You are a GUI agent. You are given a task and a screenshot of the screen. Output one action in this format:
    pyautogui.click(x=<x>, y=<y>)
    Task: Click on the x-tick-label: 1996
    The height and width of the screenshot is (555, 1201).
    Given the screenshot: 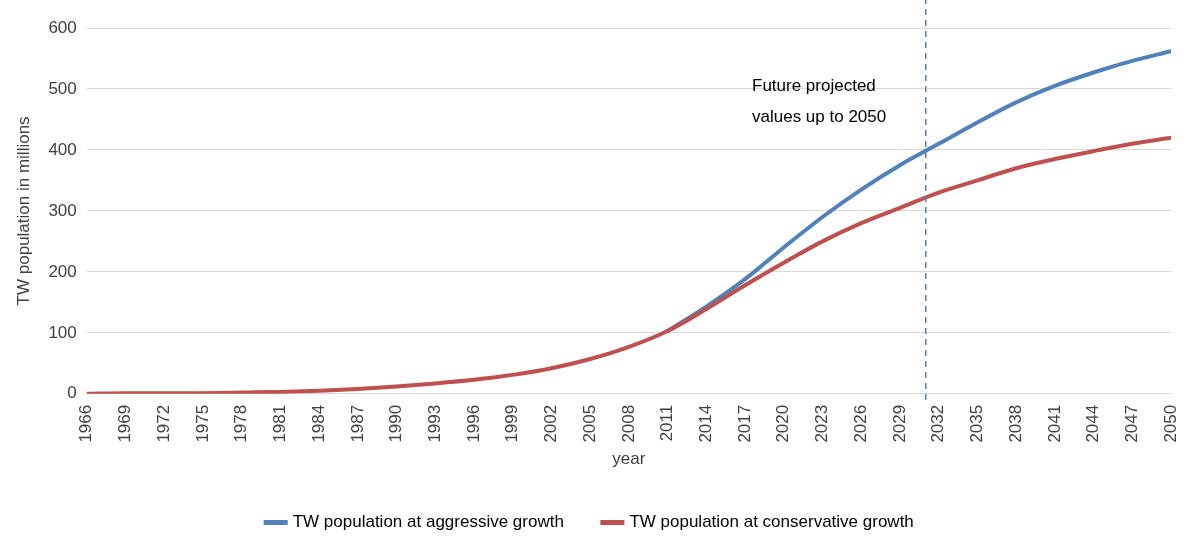 What is the action you would take?
    pyautogui.click(x=473, y=423)
    